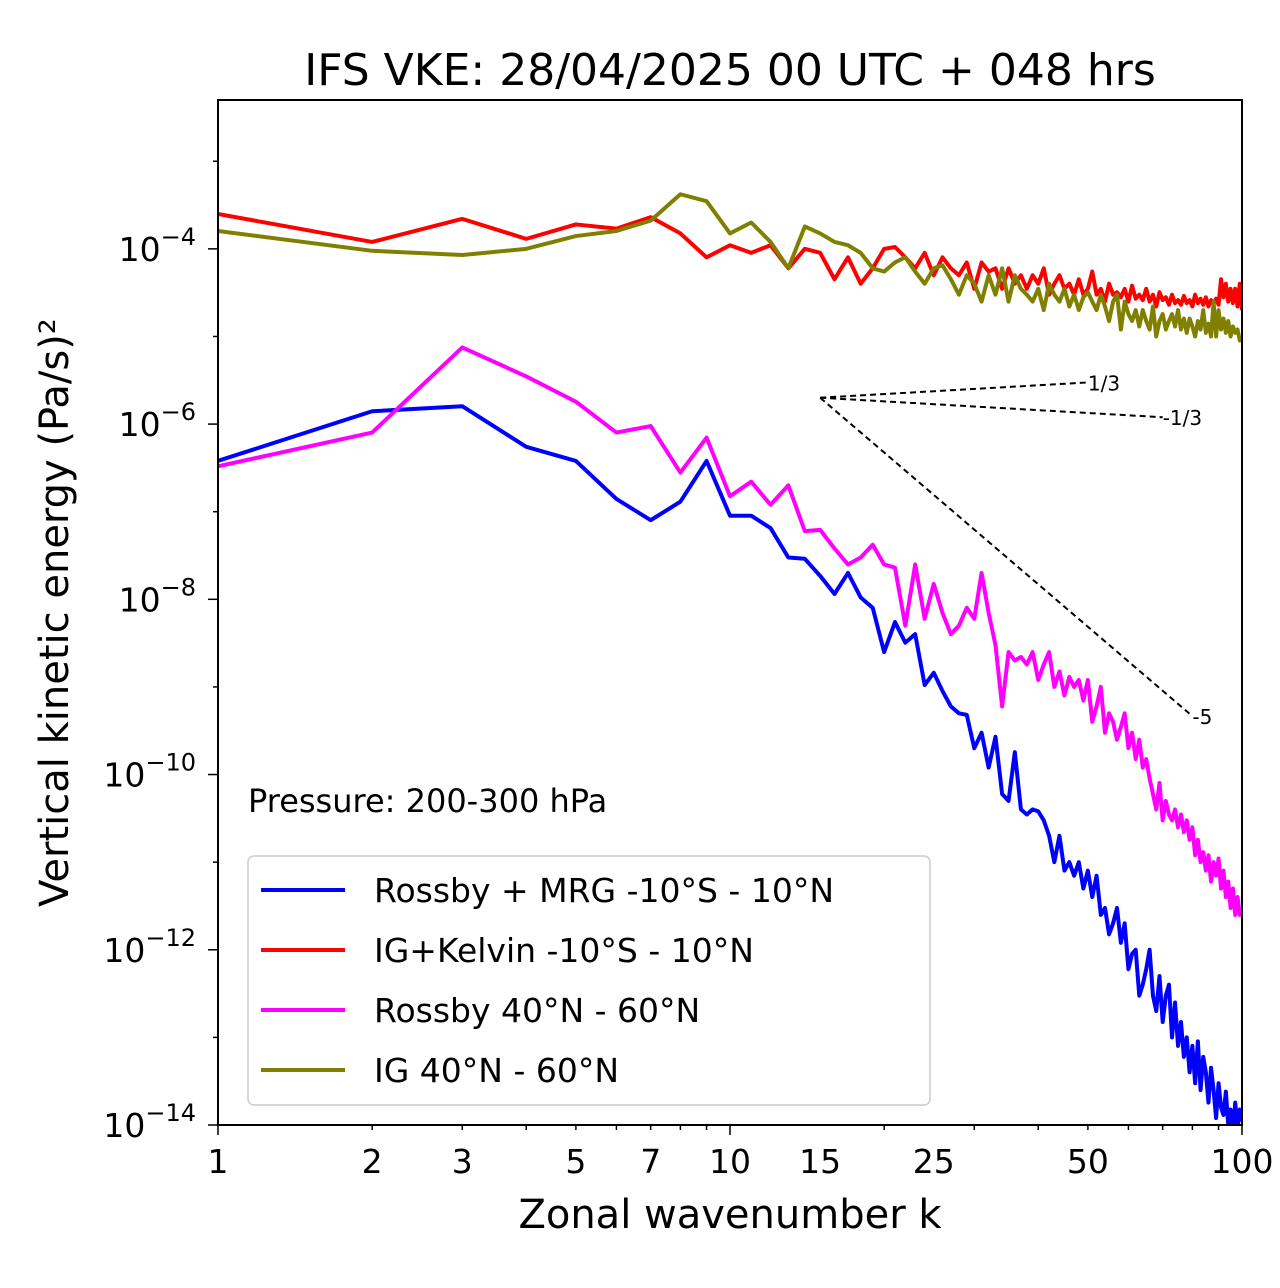 The height and width of the screenshot is (1288, 1280). Describe the element at coordinates (157, 421) in the screenshot. I see `y-tick-label: 10⁻⁶` at that location.